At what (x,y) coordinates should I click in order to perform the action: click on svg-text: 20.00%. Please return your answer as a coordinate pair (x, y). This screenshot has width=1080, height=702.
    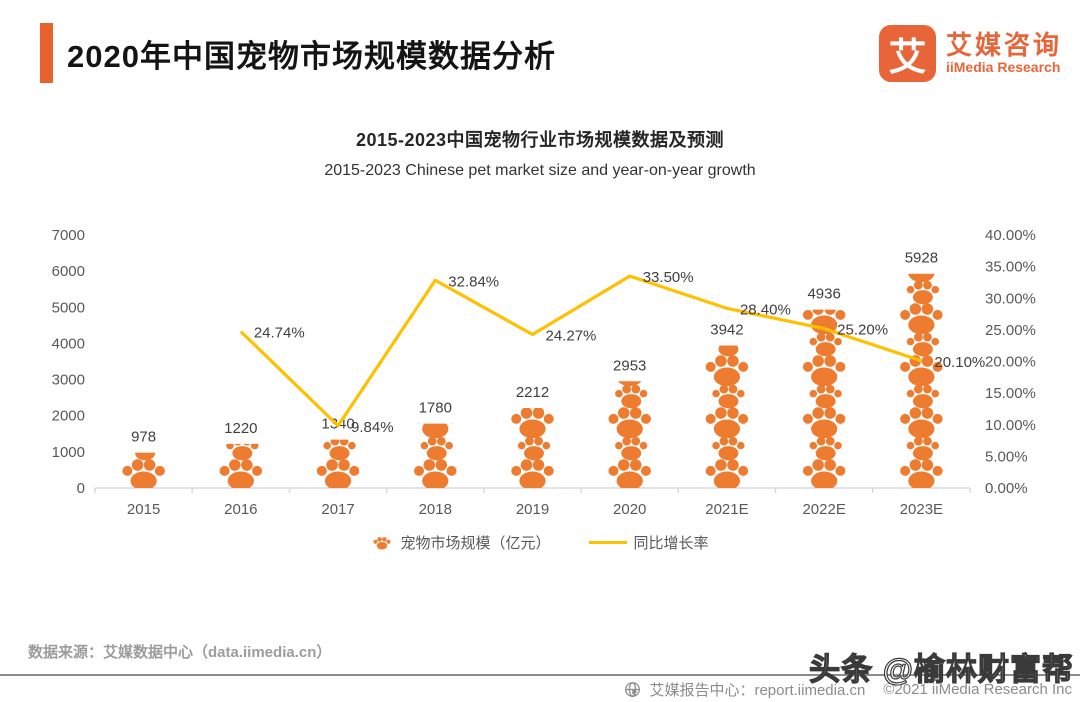
    Looking at the image, I should click on (1010, 362).